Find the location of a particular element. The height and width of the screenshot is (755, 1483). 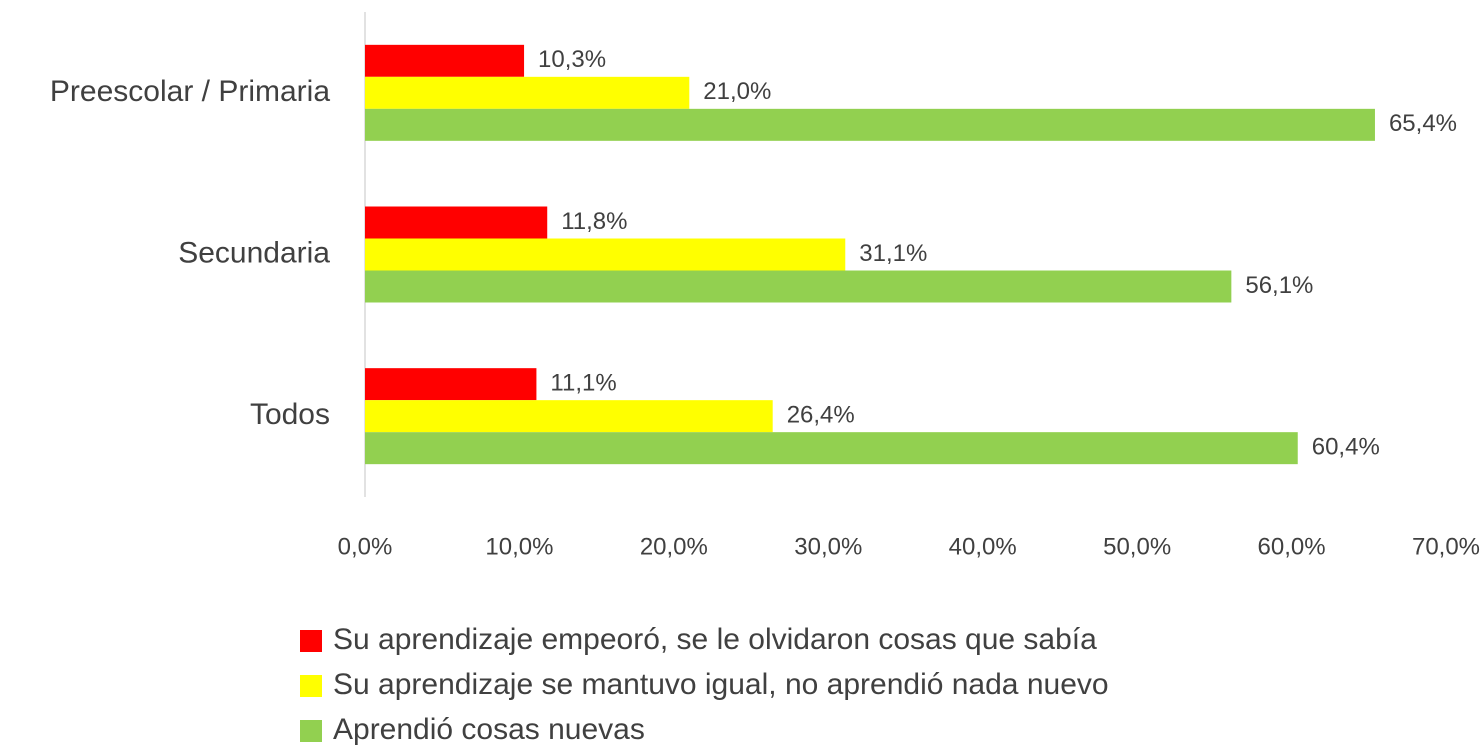

data-label: 10,3% is located at coordinates (572, 59).